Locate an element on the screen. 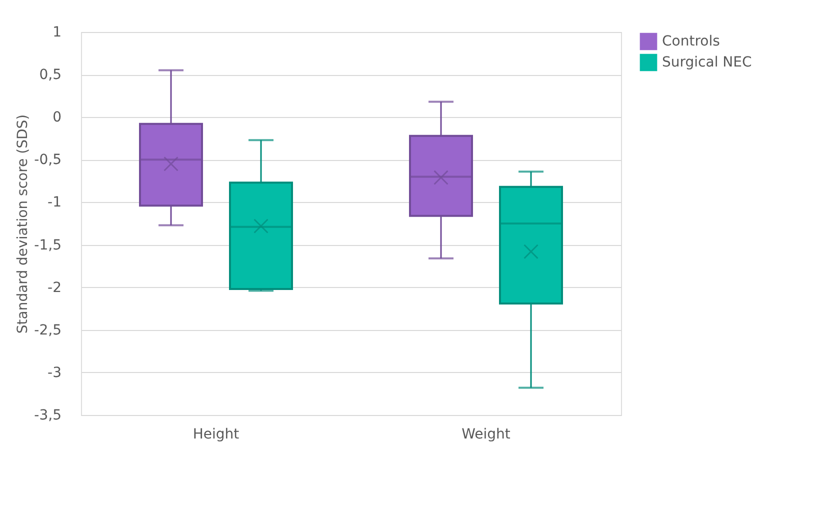  y-axis-title: Standard deviation score (SDS) is located at coordinates (23, 224).